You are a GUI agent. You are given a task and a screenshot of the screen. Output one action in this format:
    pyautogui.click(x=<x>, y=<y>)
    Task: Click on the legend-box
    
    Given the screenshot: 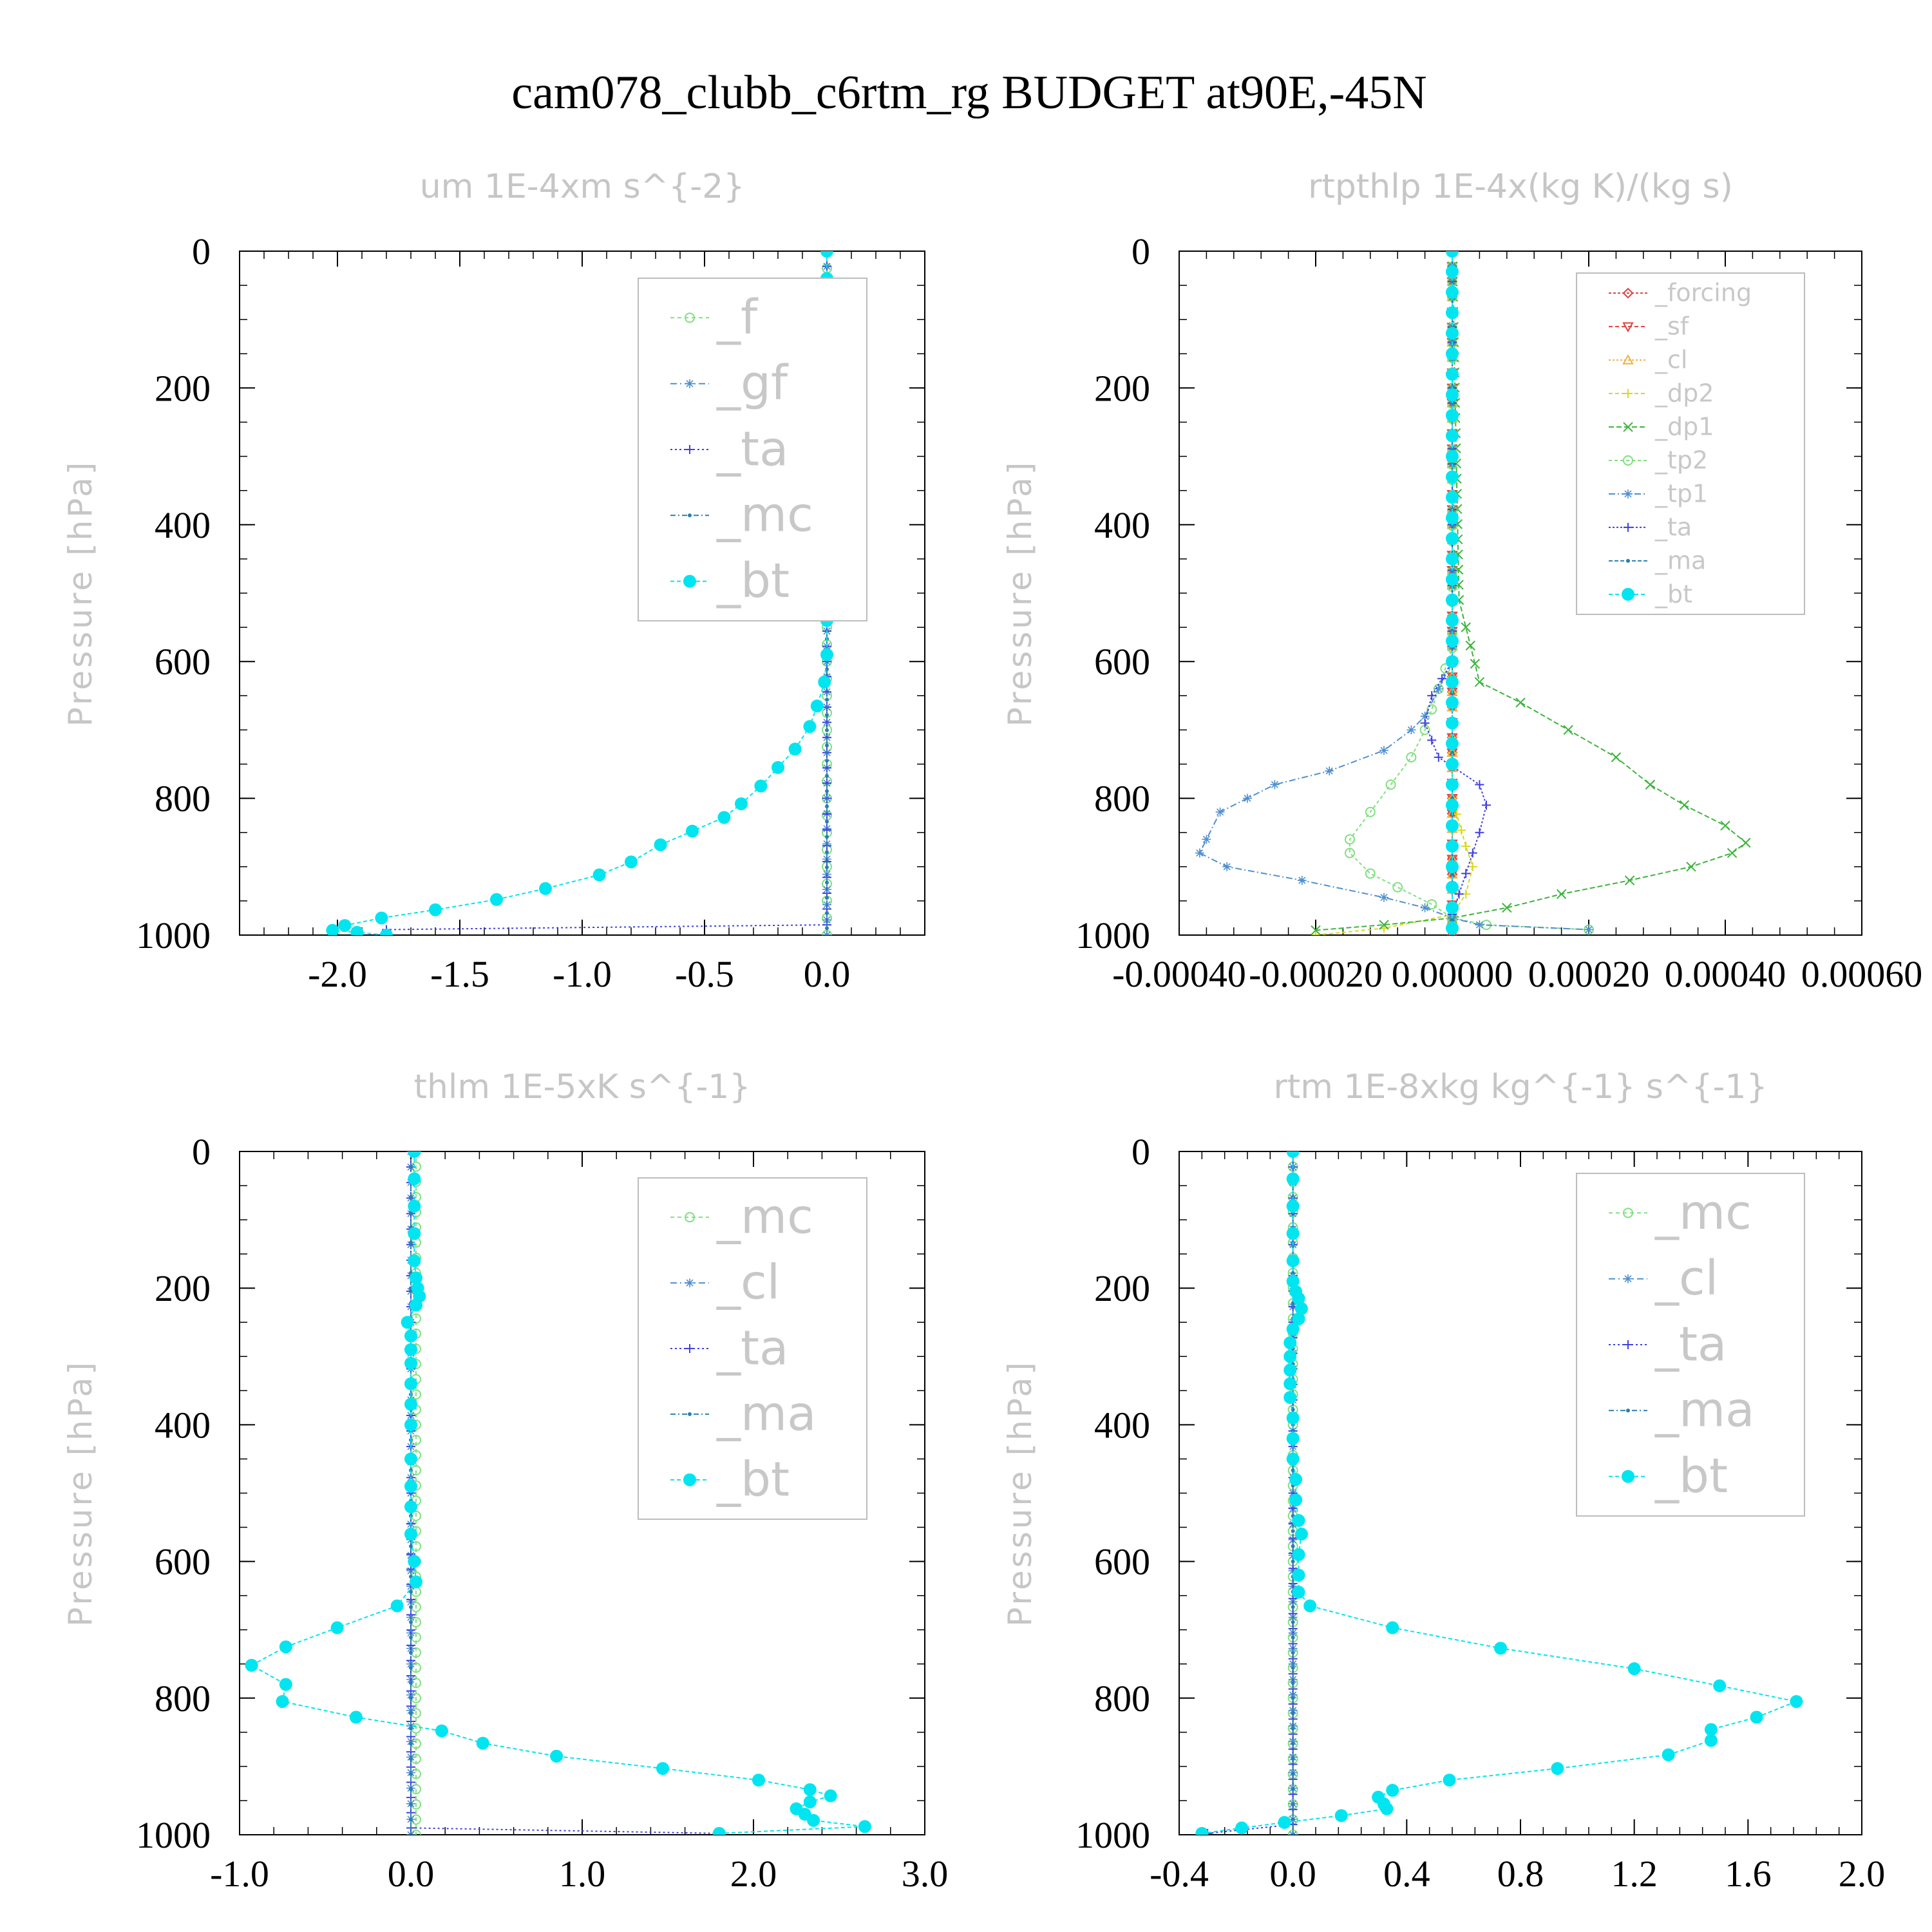 What is the action you would take?
    pyautogui.click(x=1690, y=444)
    